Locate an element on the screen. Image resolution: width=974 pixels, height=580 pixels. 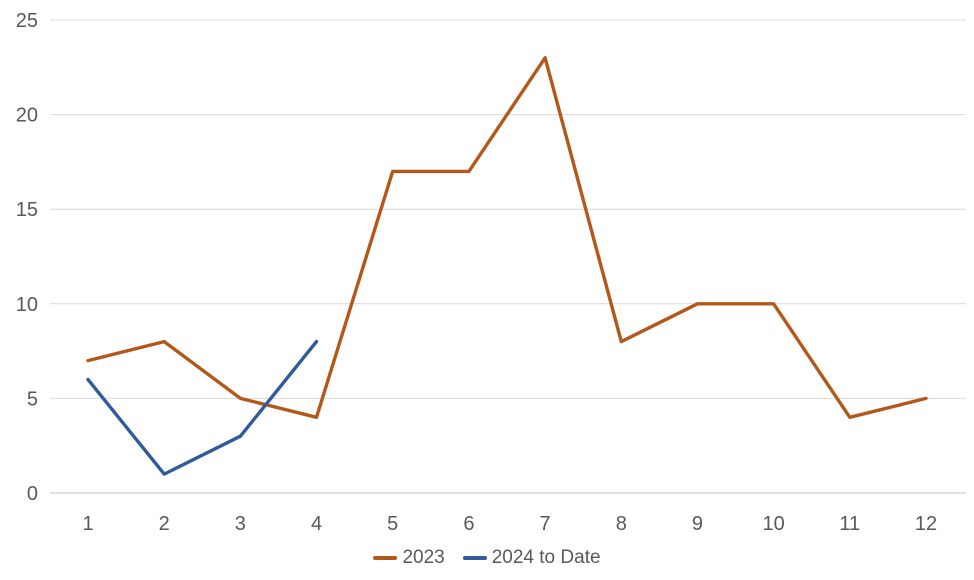
x-tick-label: 10 is located at coordinates (774, 524).